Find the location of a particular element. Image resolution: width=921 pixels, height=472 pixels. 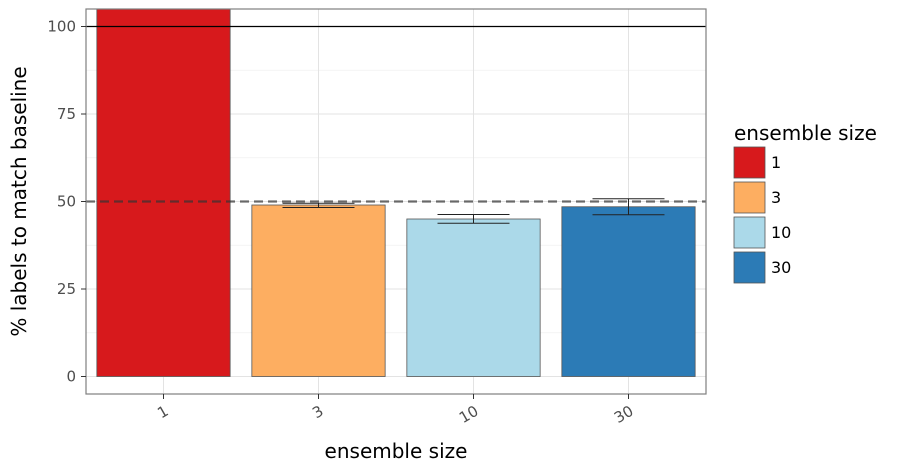

x-tick-label: 30 is located at coordinates (624, 414).